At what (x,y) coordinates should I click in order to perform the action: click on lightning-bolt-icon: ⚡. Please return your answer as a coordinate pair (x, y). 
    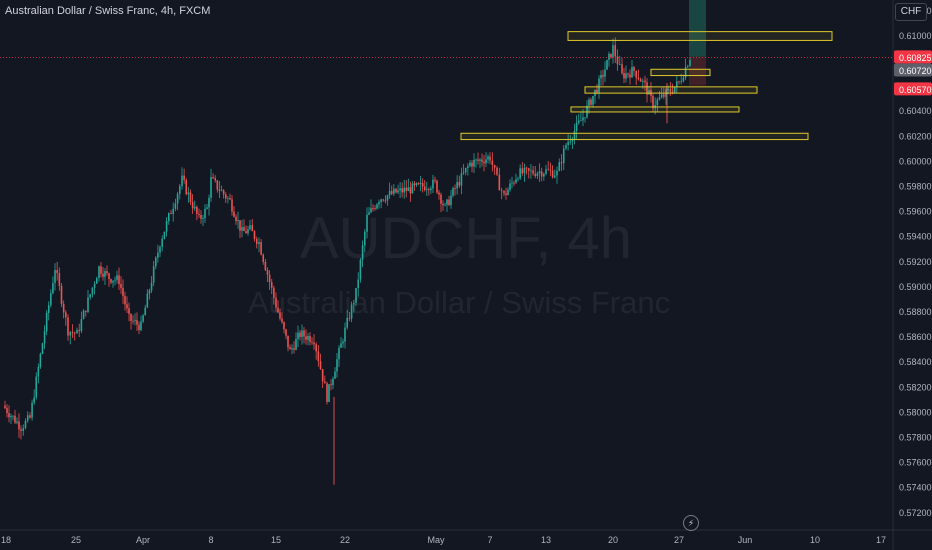
    Looking at the image, I should click on (691, 523).